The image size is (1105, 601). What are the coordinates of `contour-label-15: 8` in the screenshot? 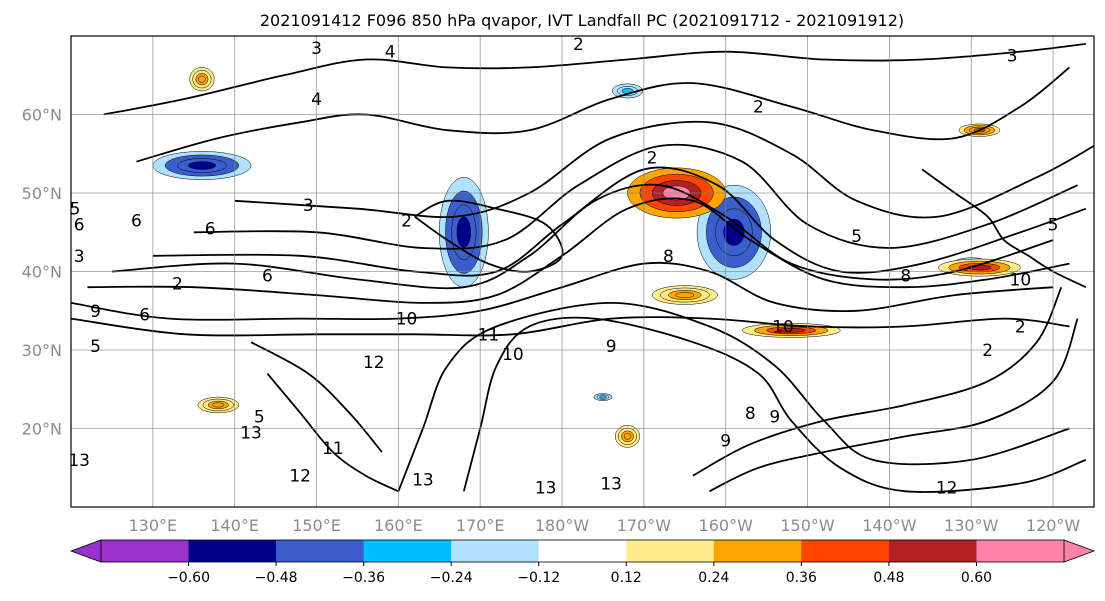 It's located at (668, 257).